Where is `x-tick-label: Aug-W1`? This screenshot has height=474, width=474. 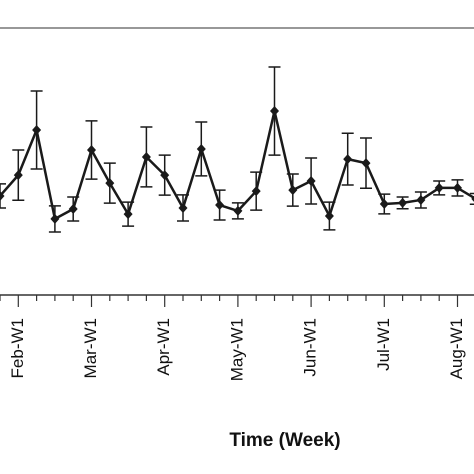
x-tick-label: Aug-W1 is located at coordinates (456, 348).